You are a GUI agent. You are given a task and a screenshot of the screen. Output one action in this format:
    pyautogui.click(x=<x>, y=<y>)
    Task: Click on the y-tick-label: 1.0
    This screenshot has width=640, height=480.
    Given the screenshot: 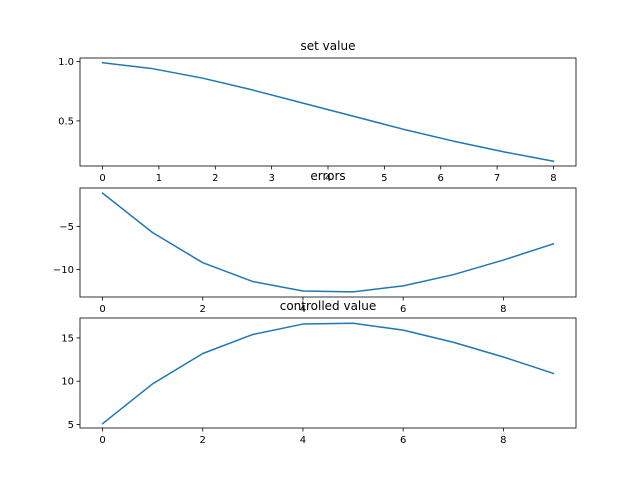 What is the action you would take?
    pyautogui.click(x=66, y=62)
    